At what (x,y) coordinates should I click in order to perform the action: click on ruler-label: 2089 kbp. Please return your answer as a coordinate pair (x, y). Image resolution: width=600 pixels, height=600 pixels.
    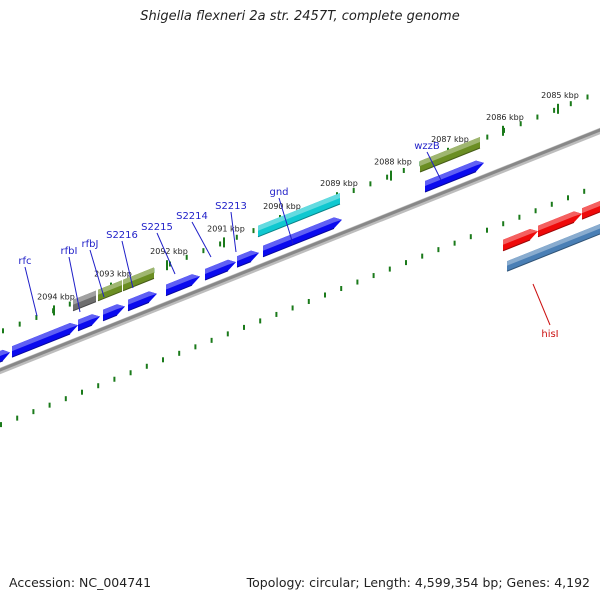
    Looking at the image, I should click on (339, 183).